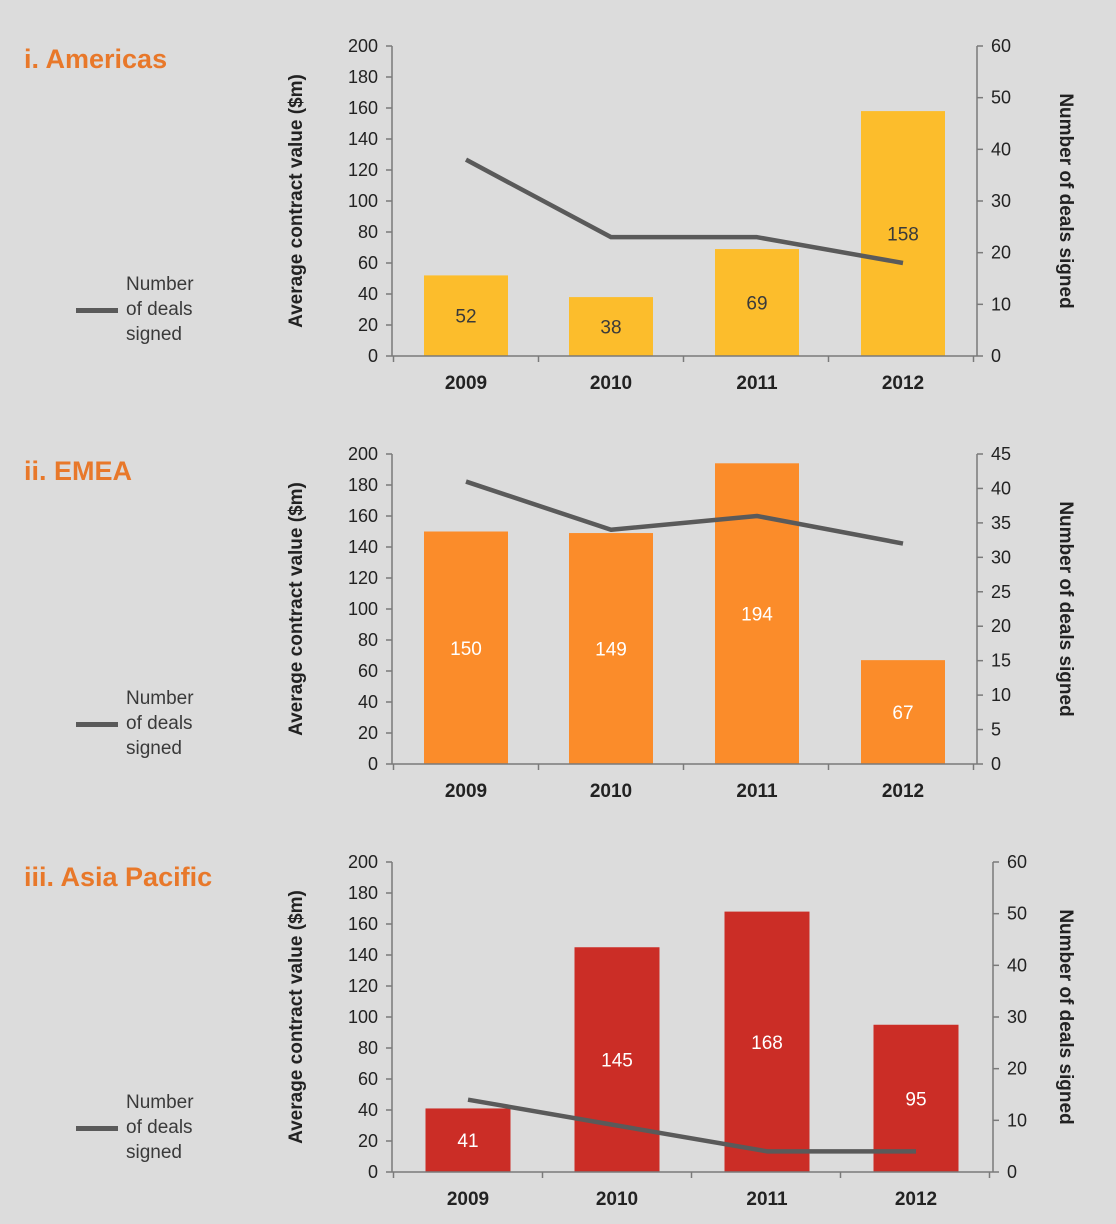 The height and width of the screenshot is (1224, 1116). I want to click on data-label: 95, so click(915, 1099).